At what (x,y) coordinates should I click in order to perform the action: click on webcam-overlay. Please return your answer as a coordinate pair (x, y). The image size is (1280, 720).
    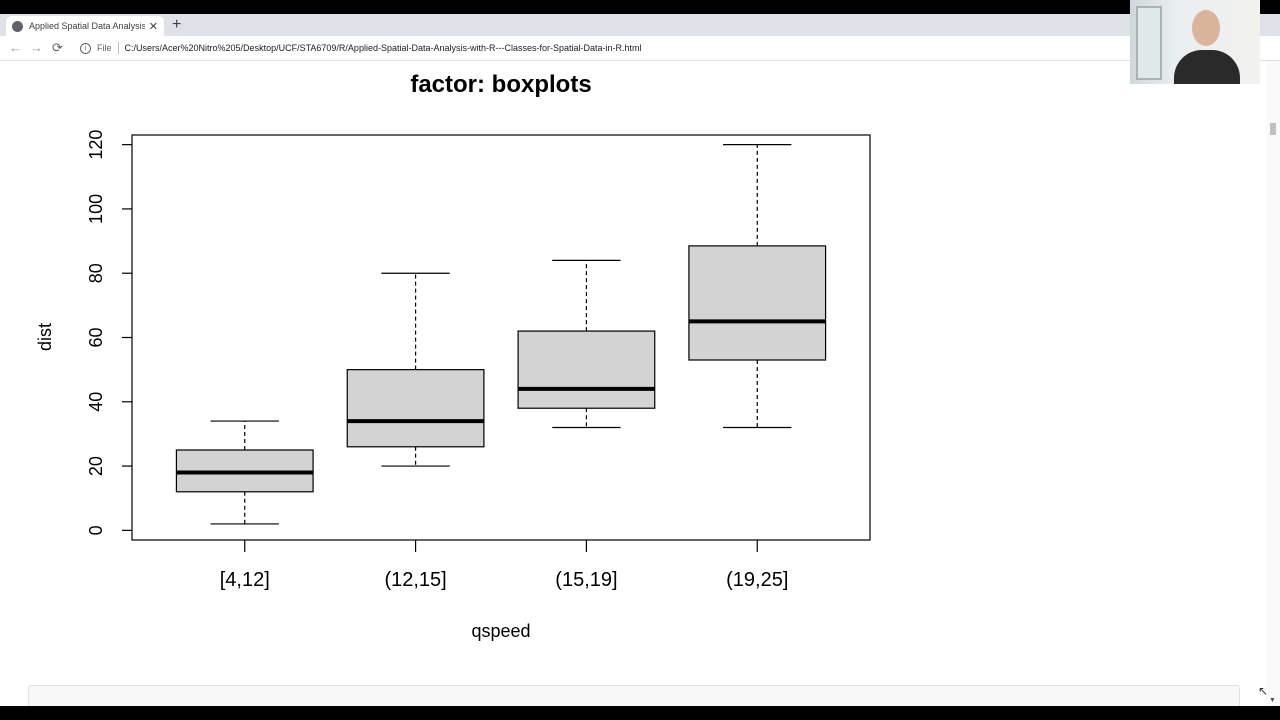
    Looking at the image, I should click on (1195, 42).